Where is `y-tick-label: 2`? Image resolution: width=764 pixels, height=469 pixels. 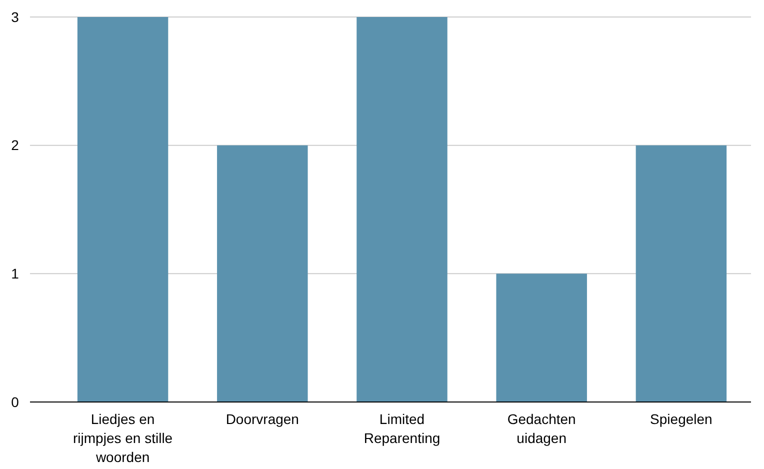
y-tick-label: 2 is located at coordinates (15, 145).